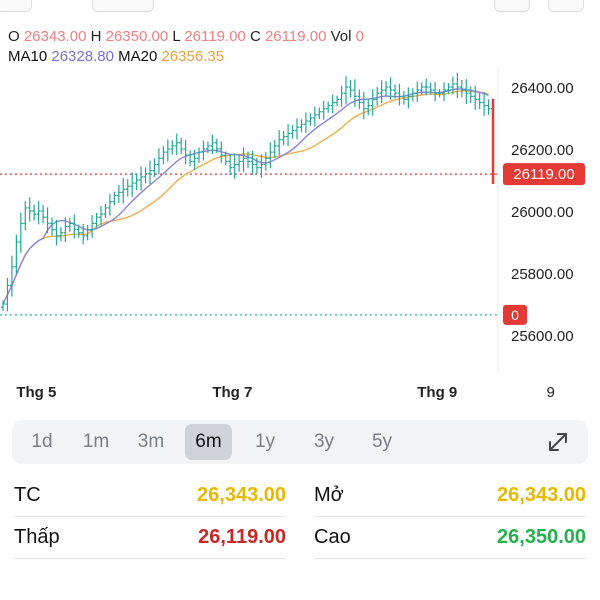  What do you see at coordinates (295, 36) in the screenshot?
I see `close-value: 26119.00` at bounding box center [295, 36].